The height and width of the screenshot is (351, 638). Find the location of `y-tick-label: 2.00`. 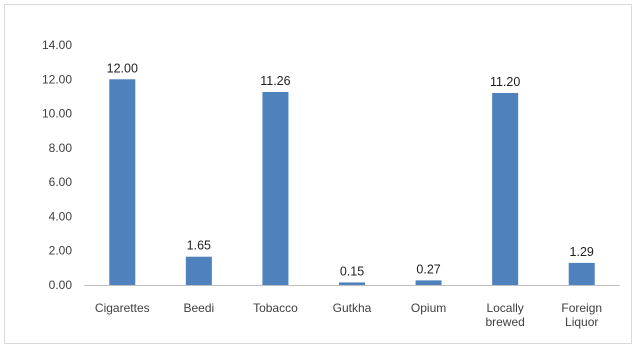

y-tick-label: 2.00 is located at coordinates (61, 251).